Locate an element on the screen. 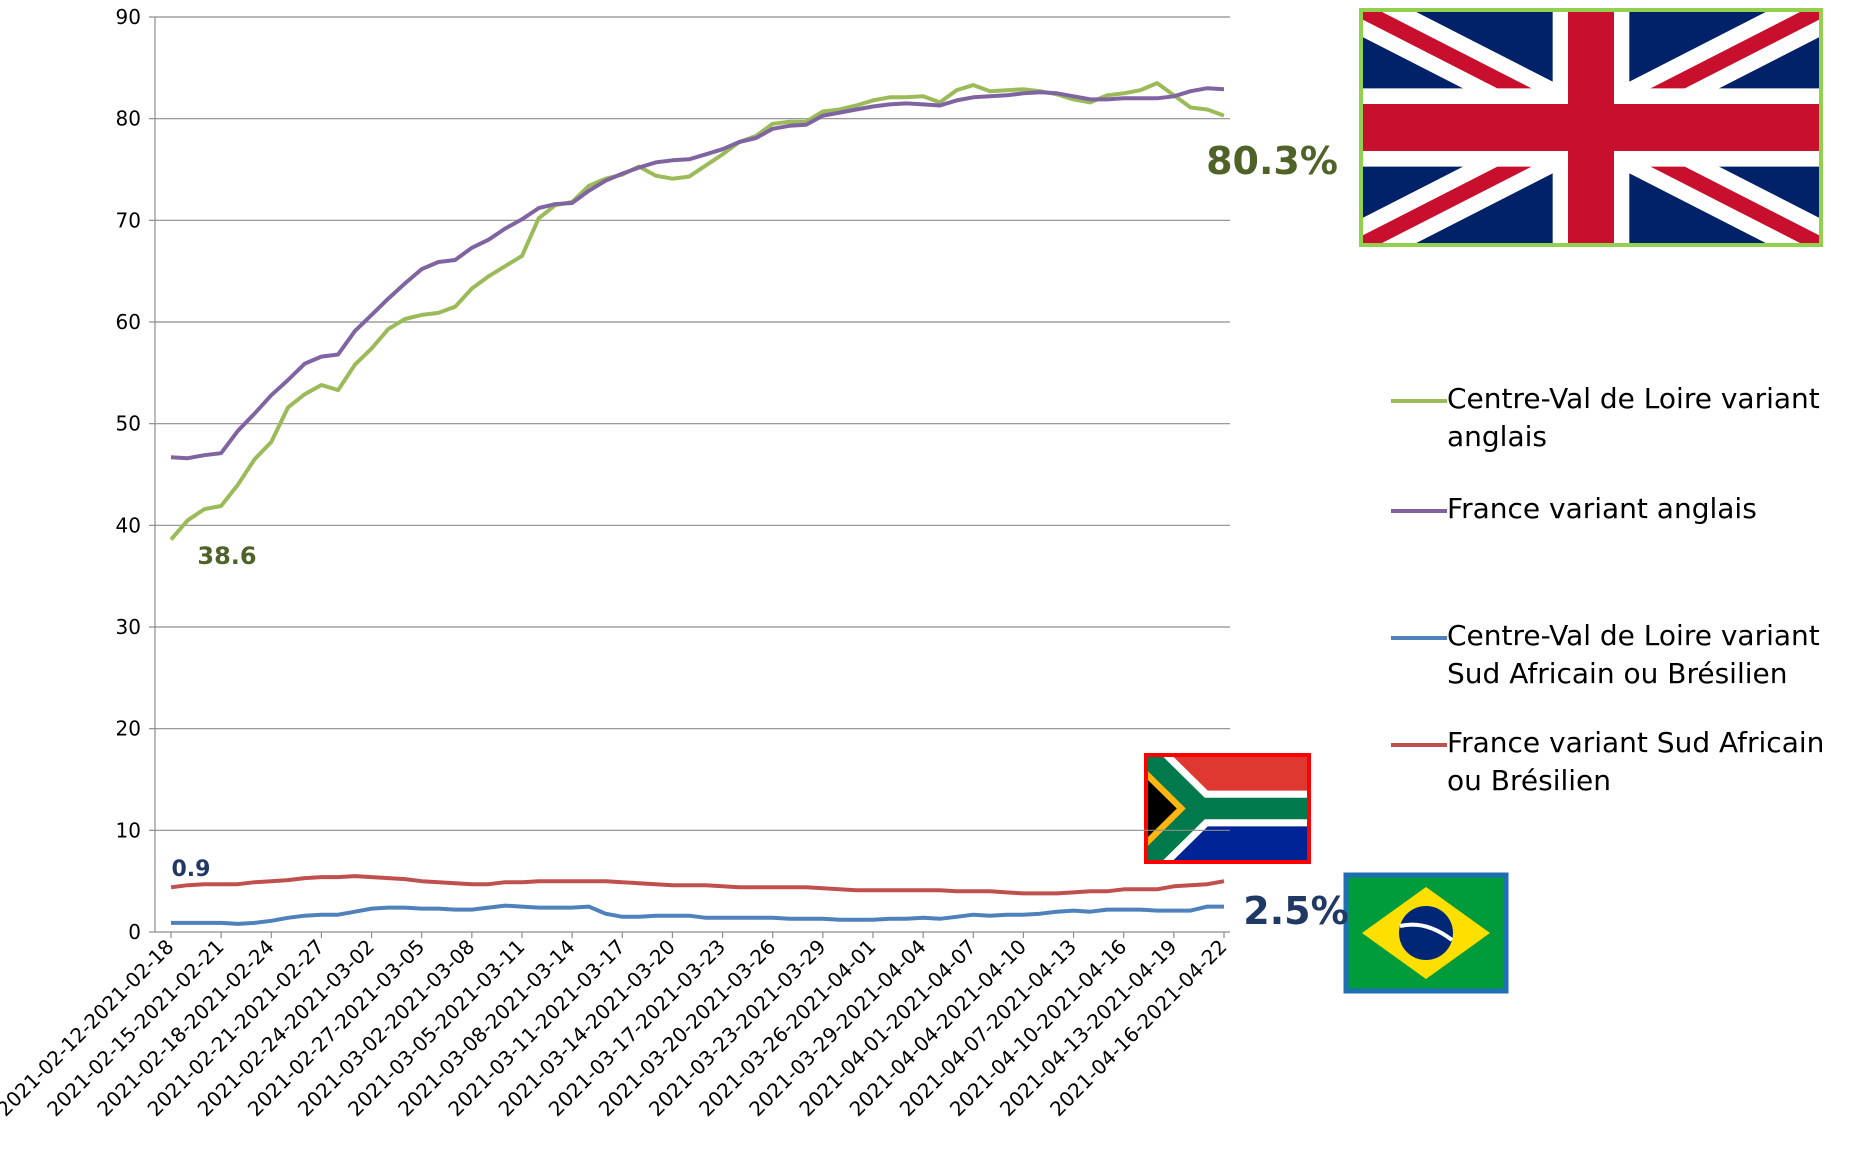 The width and height of the screenshot is (1862, 1167). legend-item: Centre-Val de Loire variant anglais is located at coordinates (1626, 418).